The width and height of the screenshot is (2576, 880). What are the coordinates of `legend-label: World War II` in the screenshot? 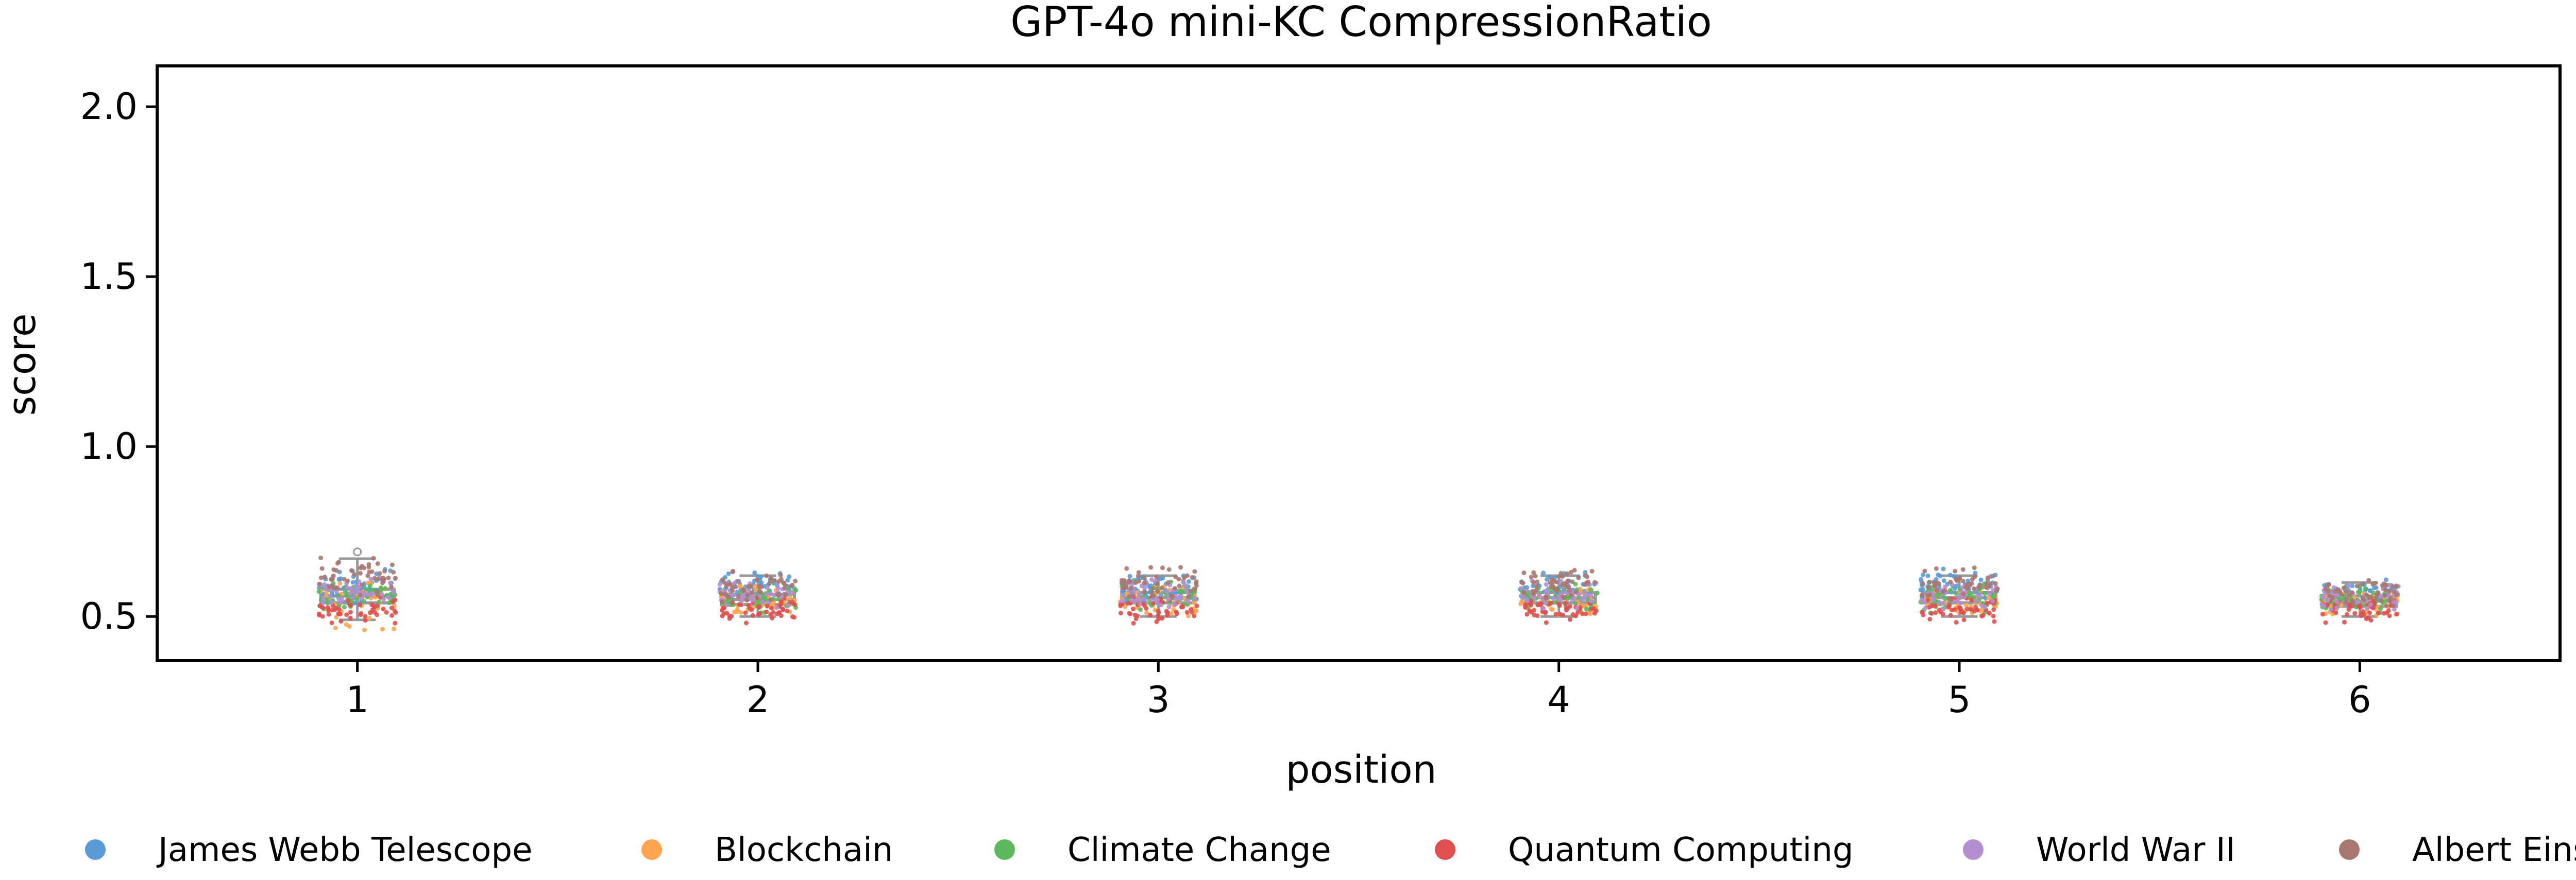 It's located at (2135, 850).